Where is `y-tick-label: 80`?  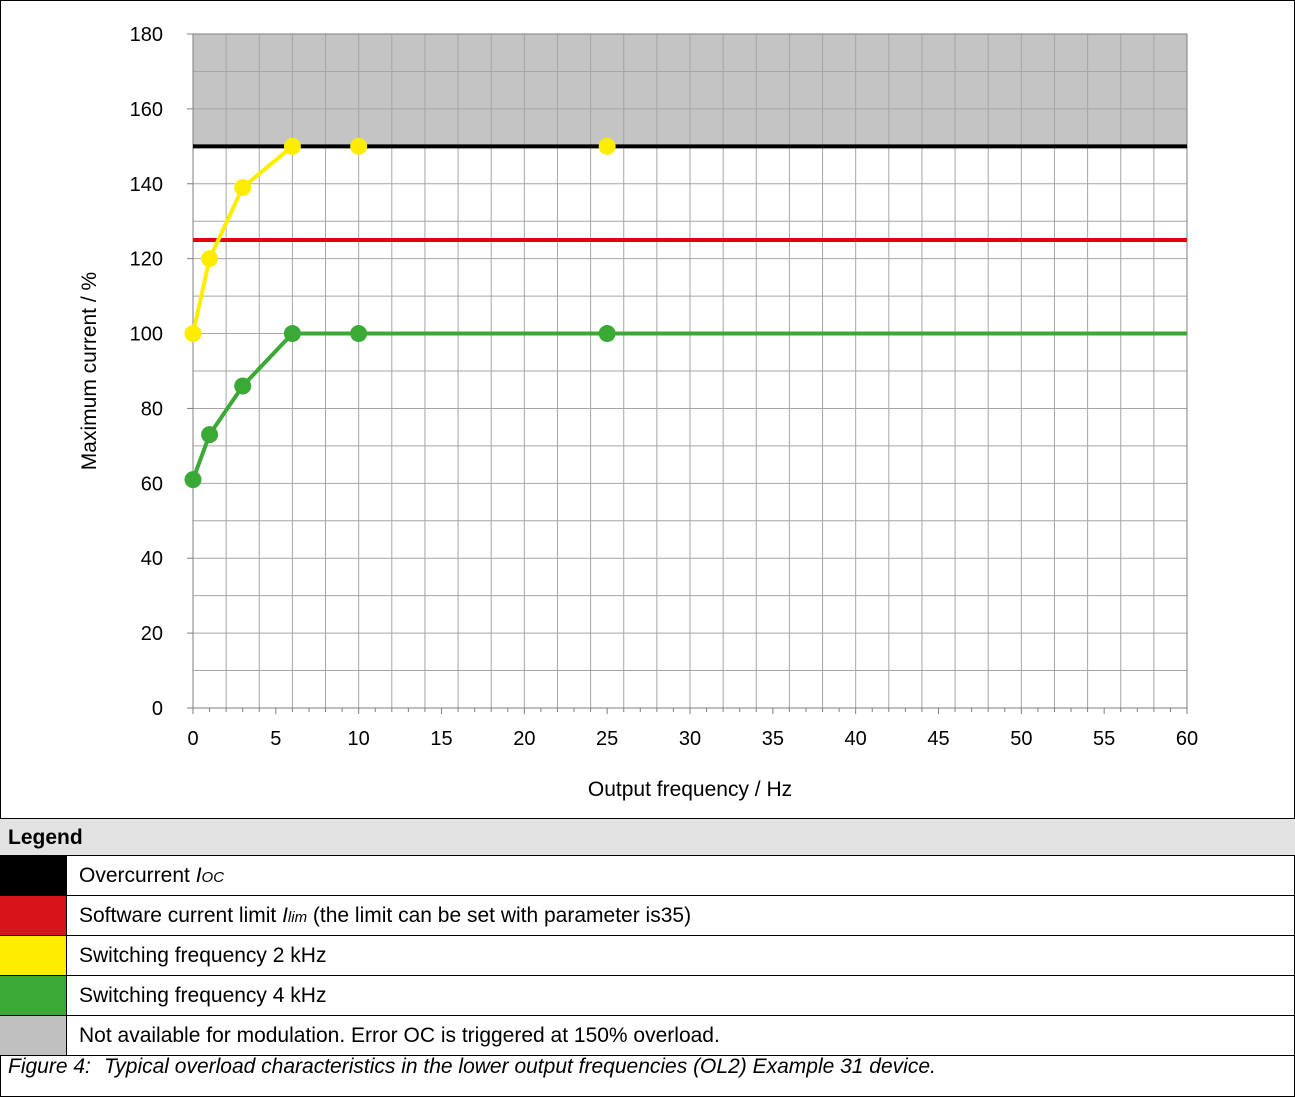
y-tick-label: 80 is located at coordinates (152, 409).